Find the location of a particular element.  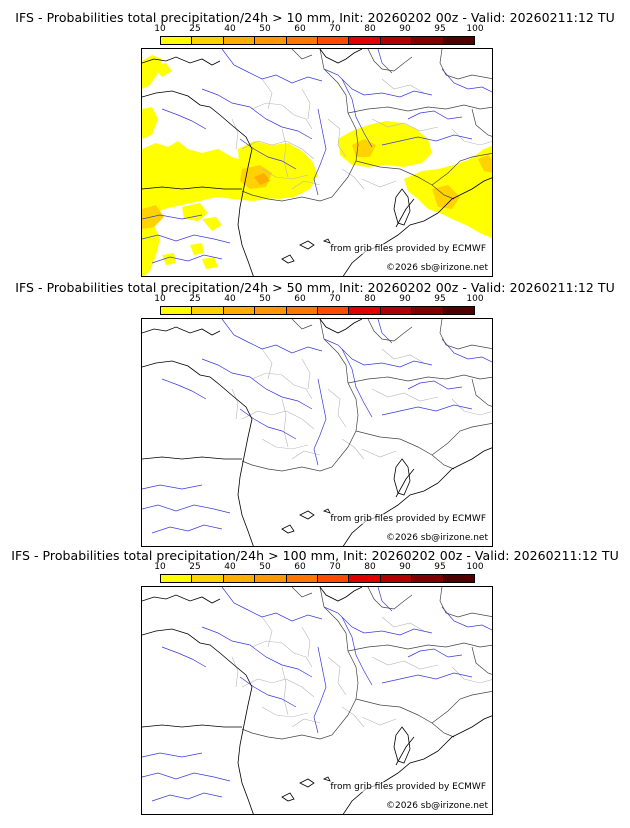

colorbar-tick-label: 50 is located at coordinates (265, 567).